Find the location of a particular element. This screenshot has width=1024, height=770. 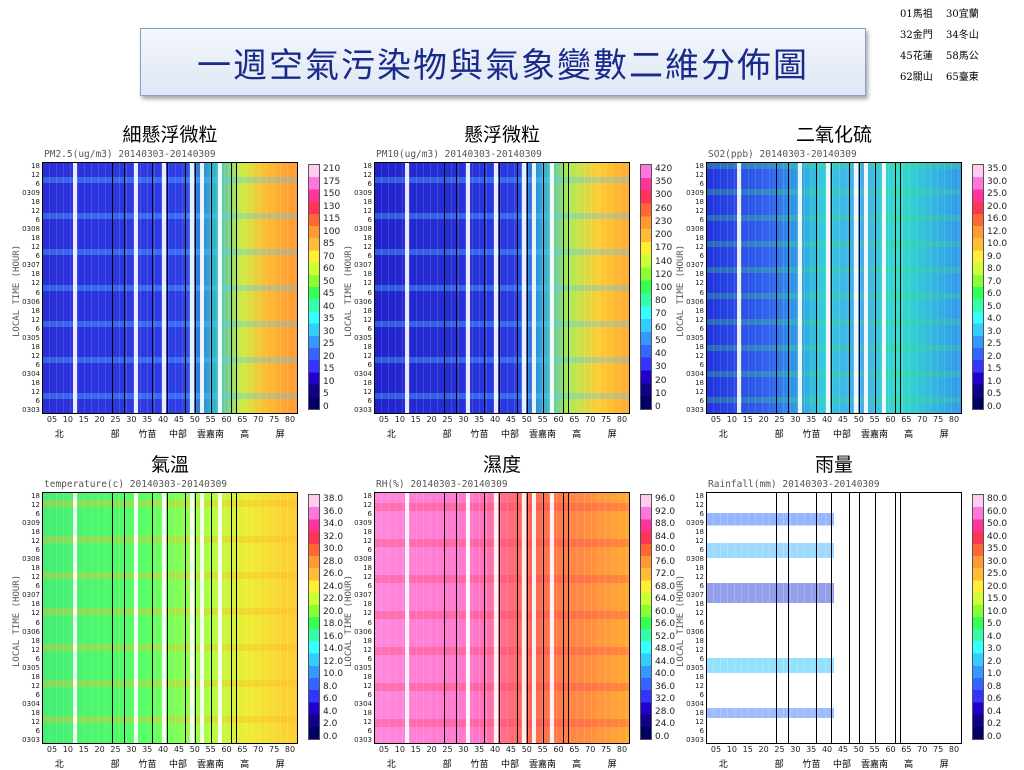

heatmap is located at coordinates (170, 618).